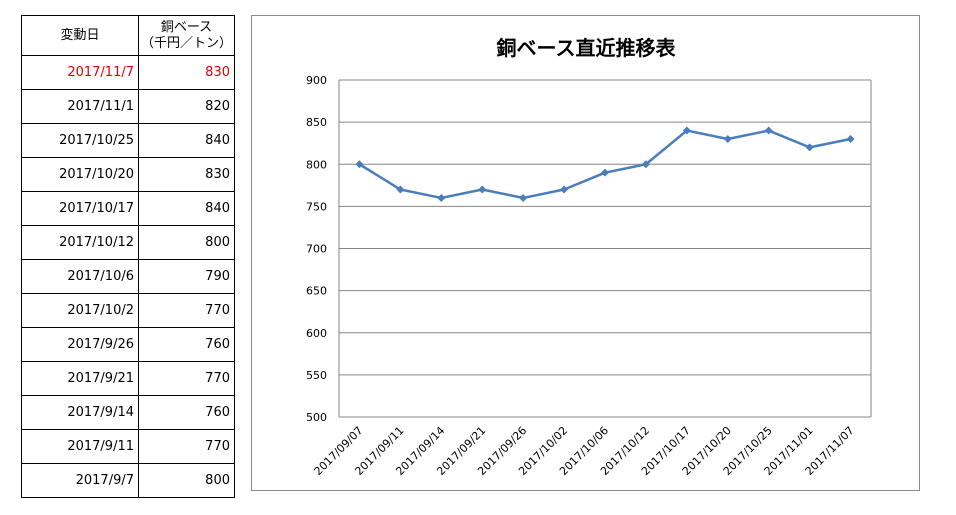  What do you see at coordinates (80, 446) in the screenshot?
I see `cell-date: 2017/9/11` at bounding box center [80, 446].